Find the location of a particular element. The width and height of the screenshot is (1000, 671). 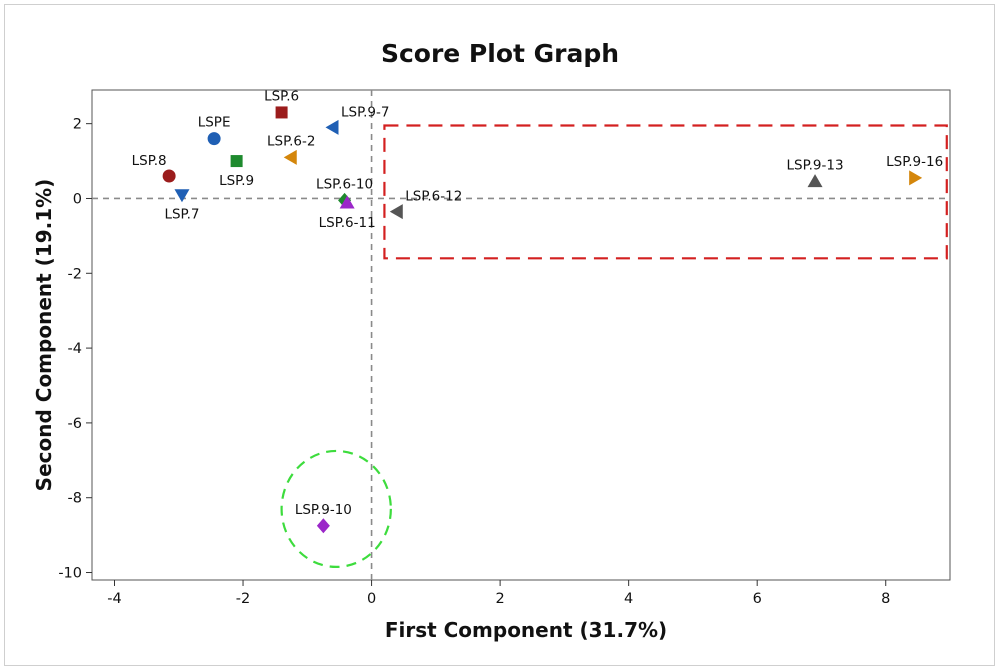

point-label: LSP.9-10 is located at coordinates (323, 510).